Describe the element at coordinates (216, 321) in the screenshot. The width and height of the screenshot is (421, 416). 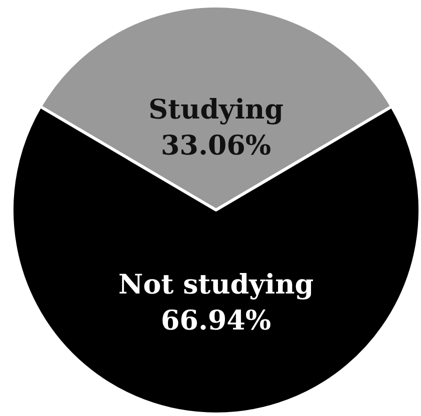
I see `data-label: 66.94%` at that location.